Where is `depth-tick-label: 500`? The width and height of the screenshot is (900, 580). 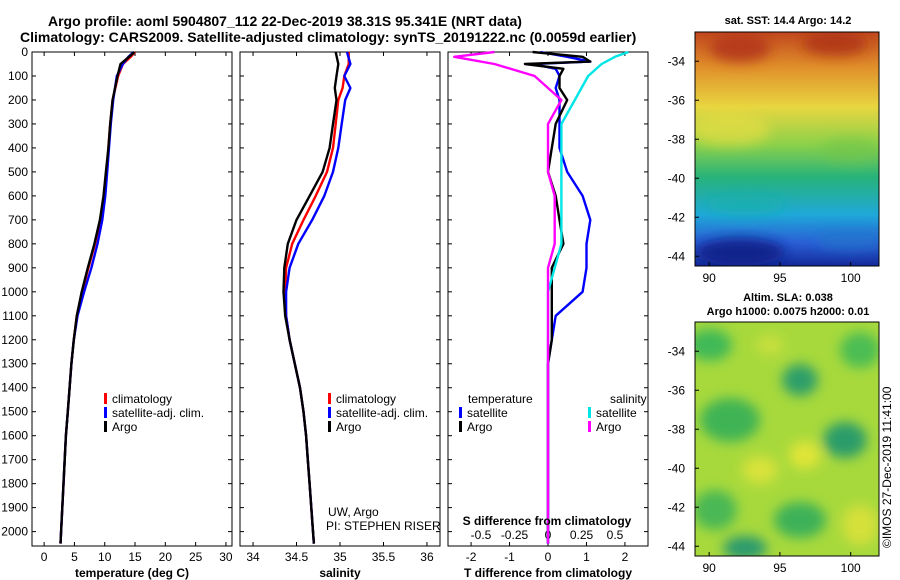 depth-tick-label: 500 is located at coordinates (18, 172).